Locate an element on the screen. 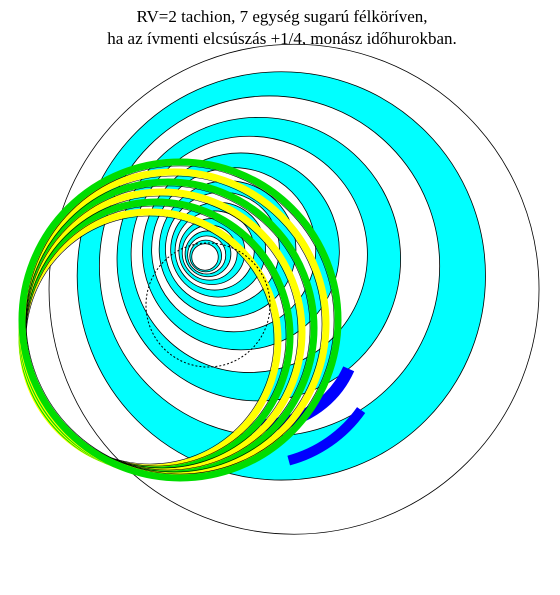  ring is located at coordinates (205, 257).